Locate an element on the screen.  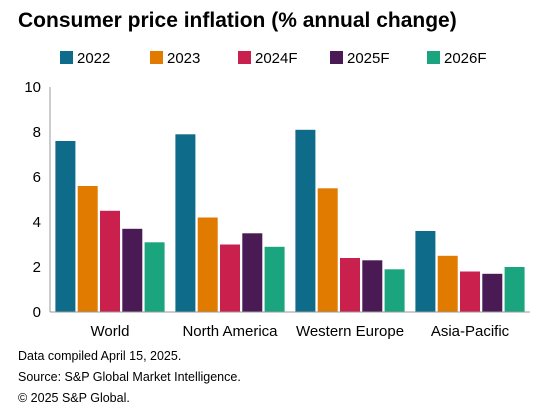
legend-label-2023: 2023 is located at coordinates (183, 58).